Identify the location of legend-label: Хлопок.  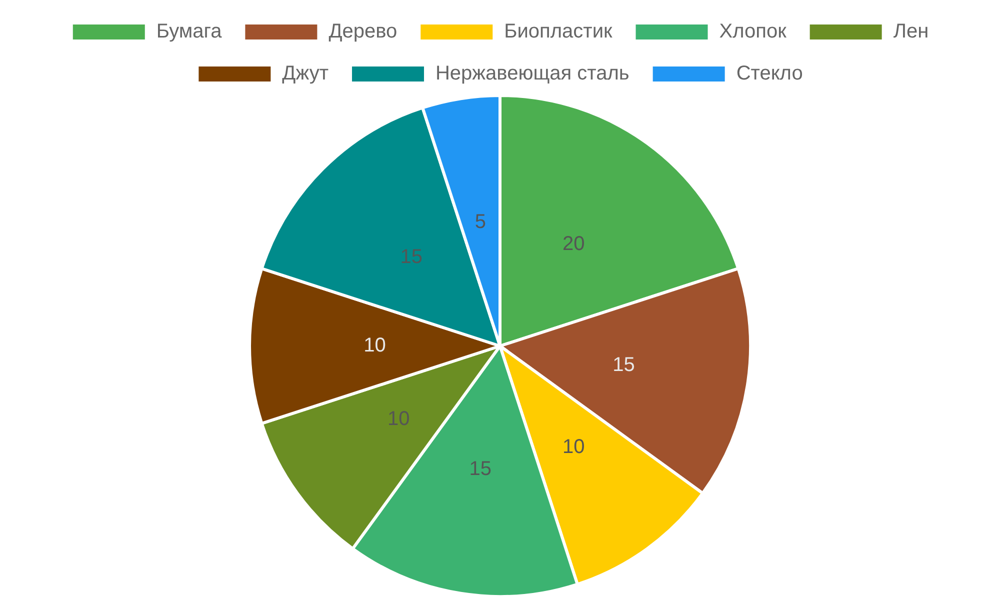
(753, 31).